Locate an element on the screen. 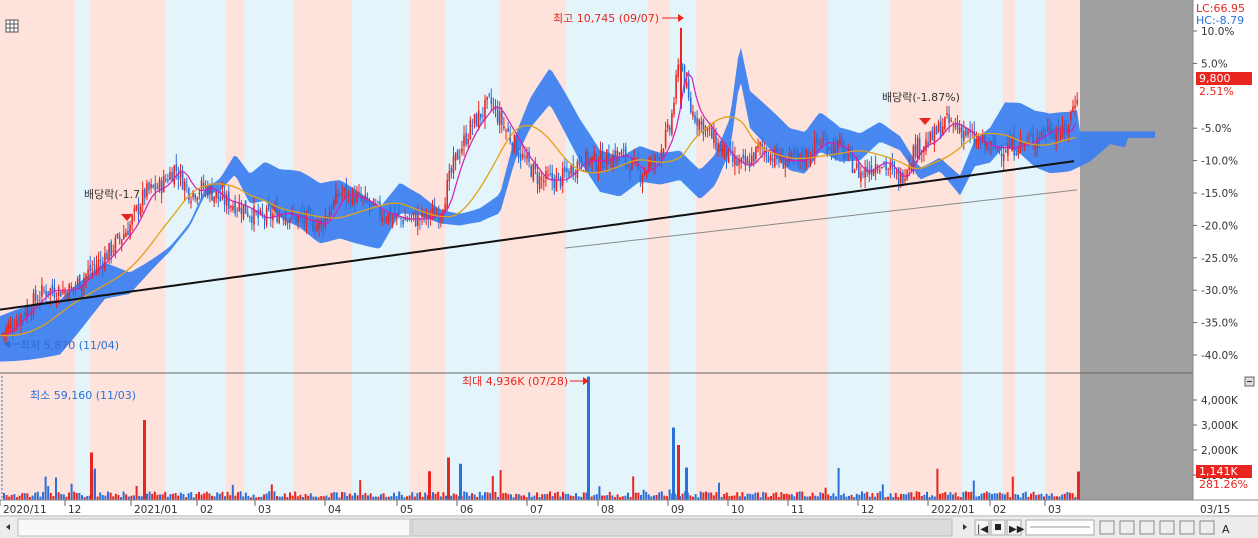 The height and width of the screenshot is (538, 1258). font-icon: A is located at coordinates (1226, 529).